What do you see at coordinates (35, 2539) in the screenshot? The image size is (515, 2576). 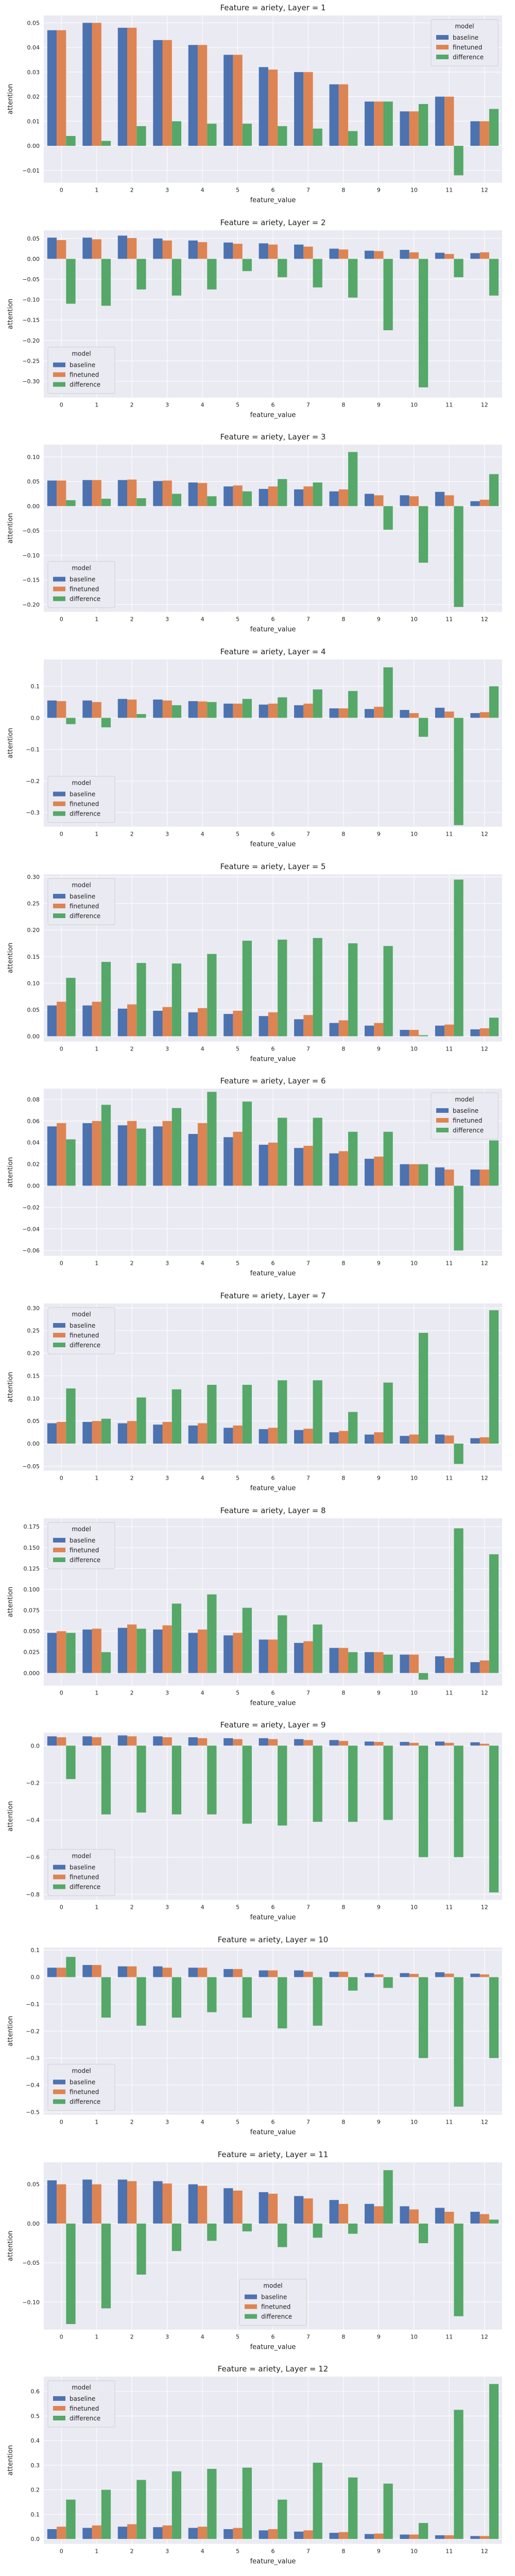 I see `y-tick-label: 0.0` at bounding box center [35, 2539].